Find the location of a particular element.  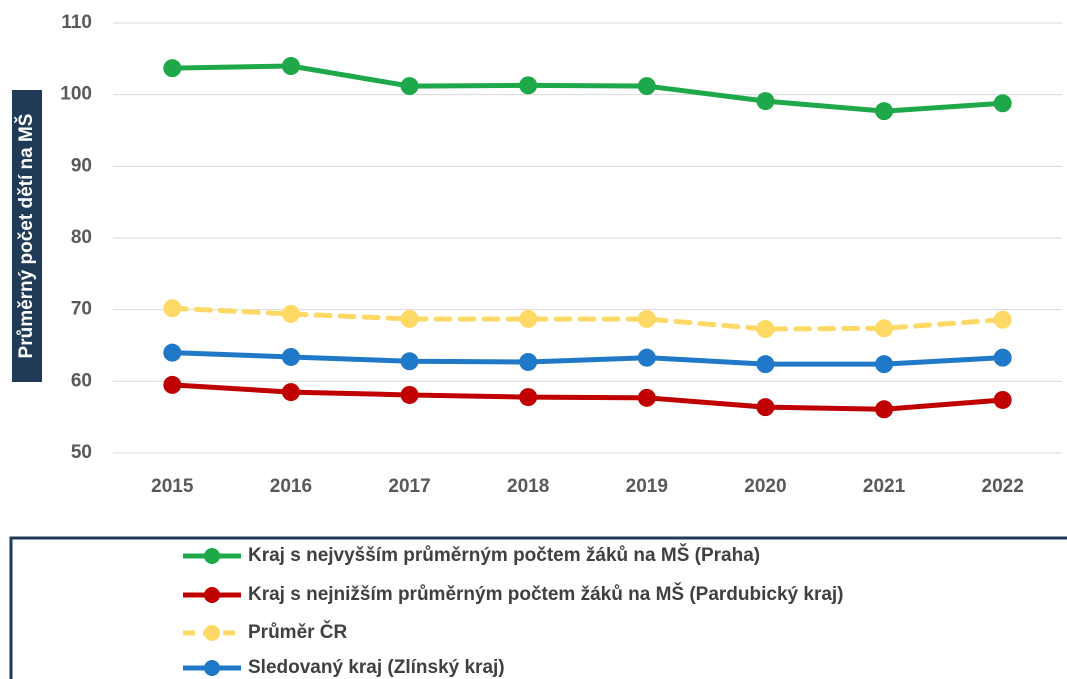

y-tick-label: 80 is located at coordinates (81, 237).